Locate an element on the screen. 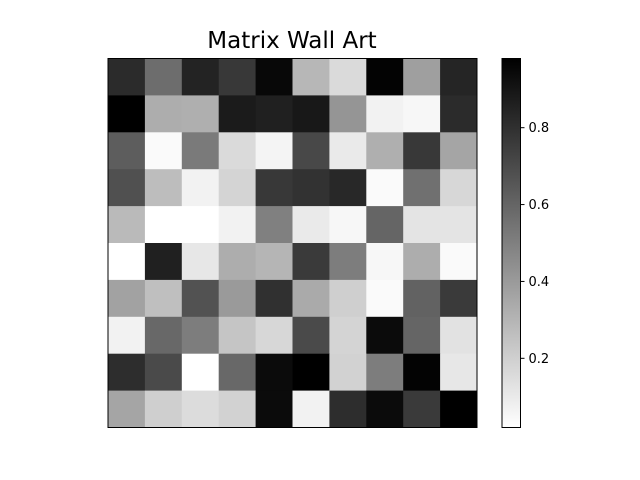 The width and height of the screenshot is (640, 480). heatmap-cell-r6-c1 is located at coordinates (163, 298).